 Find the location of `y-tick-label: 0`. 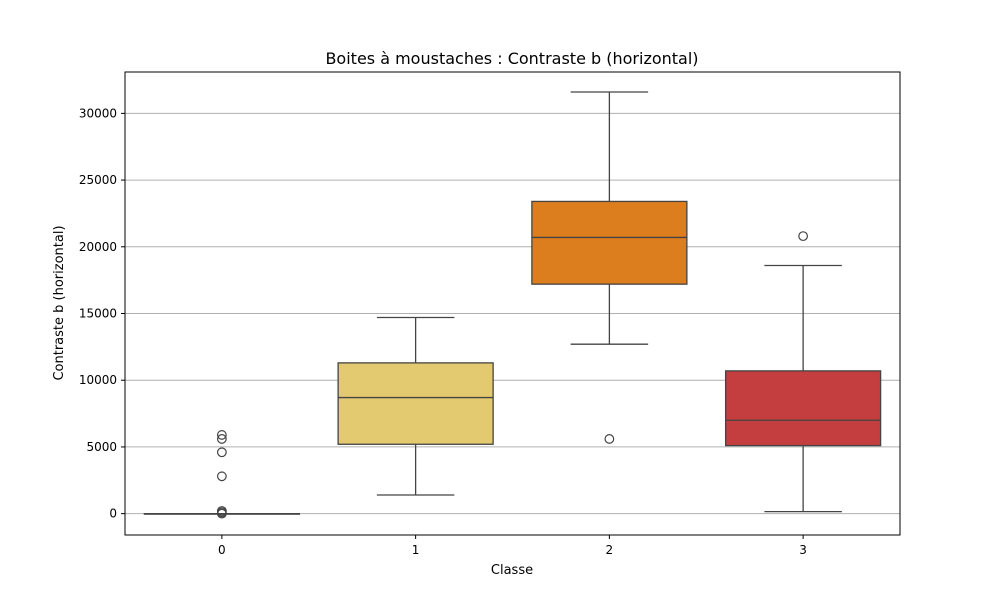

y-tick-label: 0 is located at coordinates (113, 514).